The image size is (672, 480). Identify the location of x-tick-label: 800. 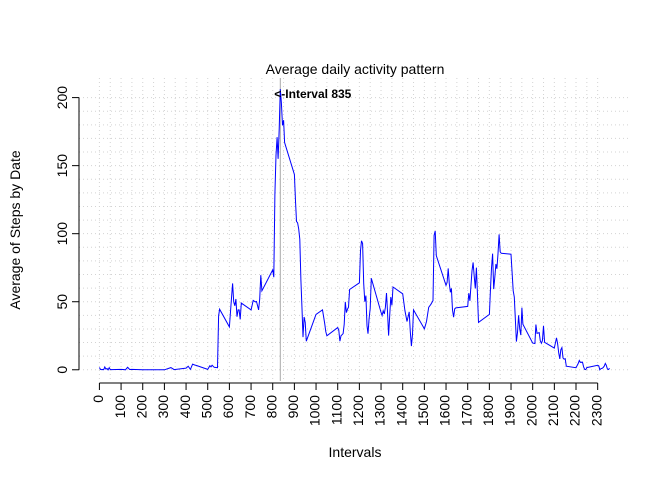
(271, 407).